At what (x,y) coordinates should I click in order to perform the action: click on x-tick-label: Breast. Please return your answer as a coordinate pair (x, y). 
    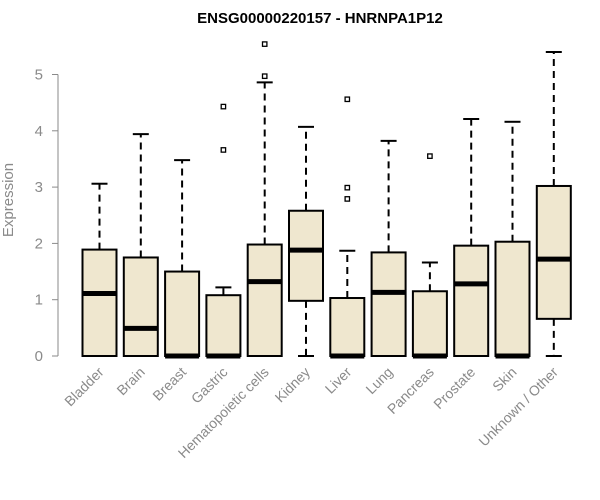
    Looking at the image, I should click on (169, 384).